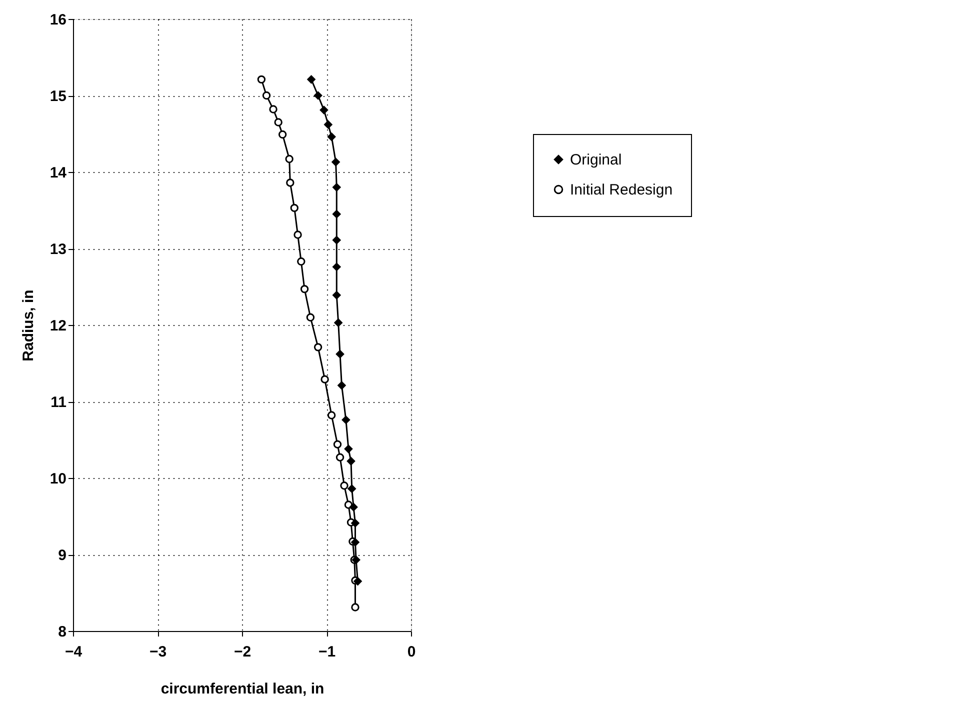 This screenshot has height=719, width=966. What do you see at coordinates (58, 20) in the screenshot?
I see `y-tick-label: 16` at bounding box center [58, 20].